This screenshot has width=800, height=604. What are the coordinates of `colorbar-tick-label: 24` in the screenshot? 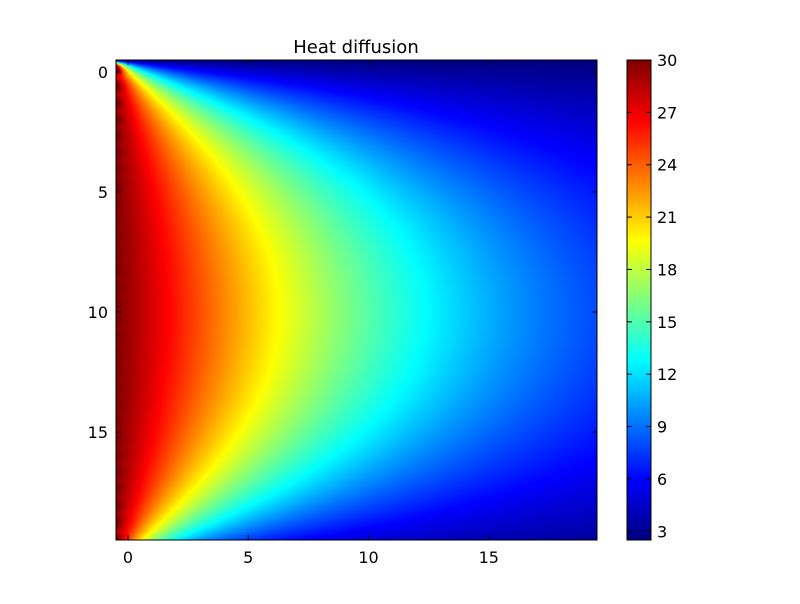 It's located at (667, 165).